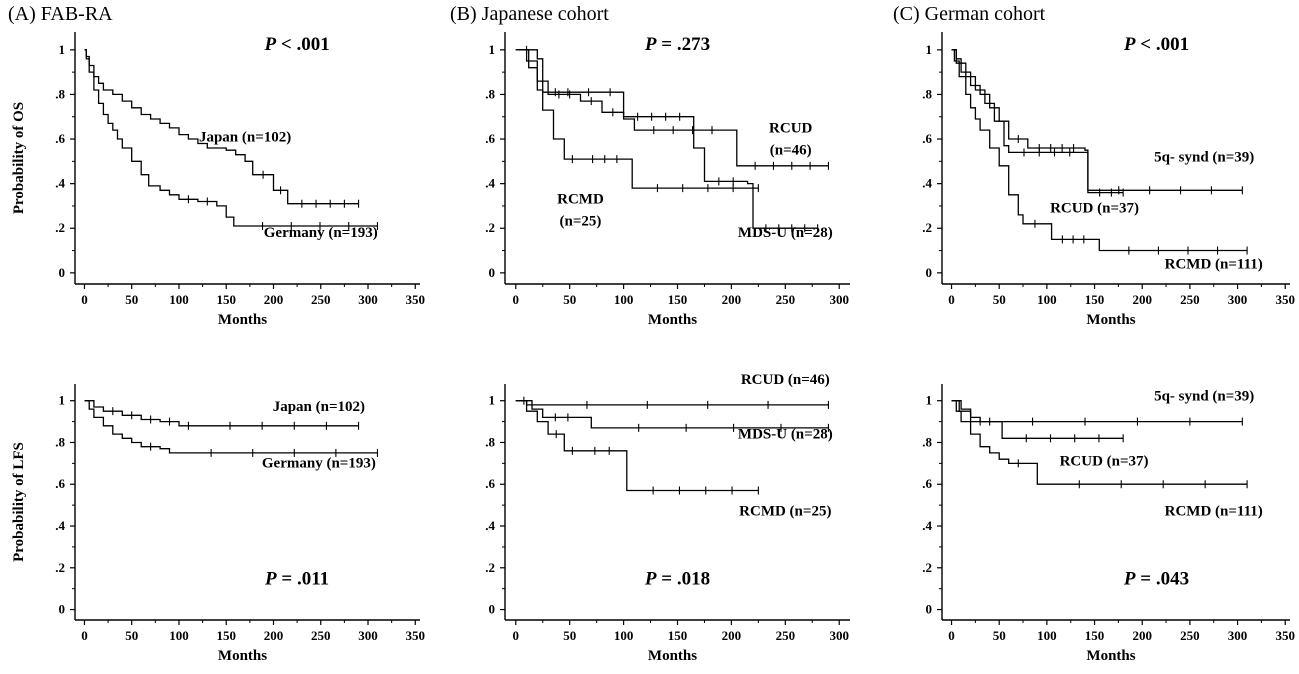 This screenshot has width=1299, height=674. I want to click on series-label: RCMD (n=111), so click(1214, 264).